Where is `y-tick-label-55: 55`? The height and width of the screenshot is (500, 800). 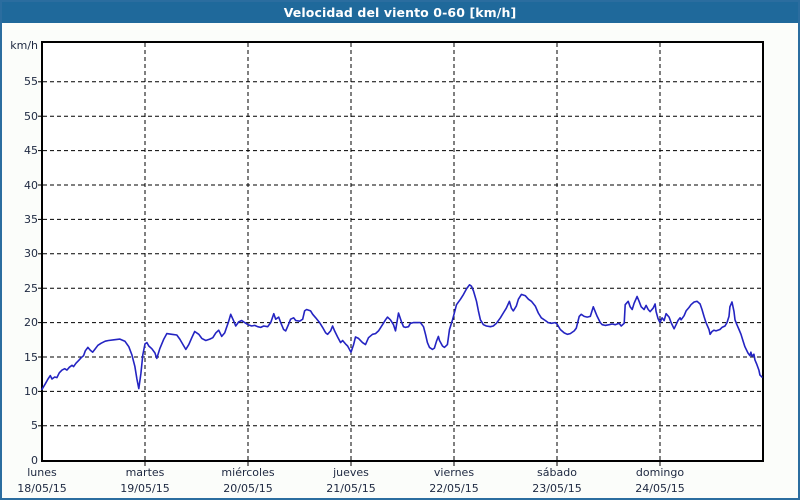 y-tick-label-55: 55 is located at coordinates (31, 81).